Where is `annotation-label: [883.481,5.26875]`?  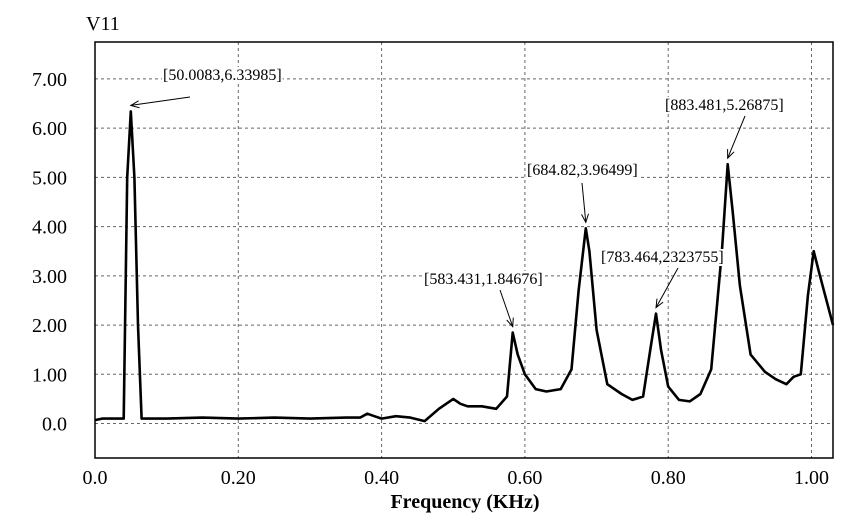
annotation-label: [883.481,5.26875] is located at coordinates (724, 105).